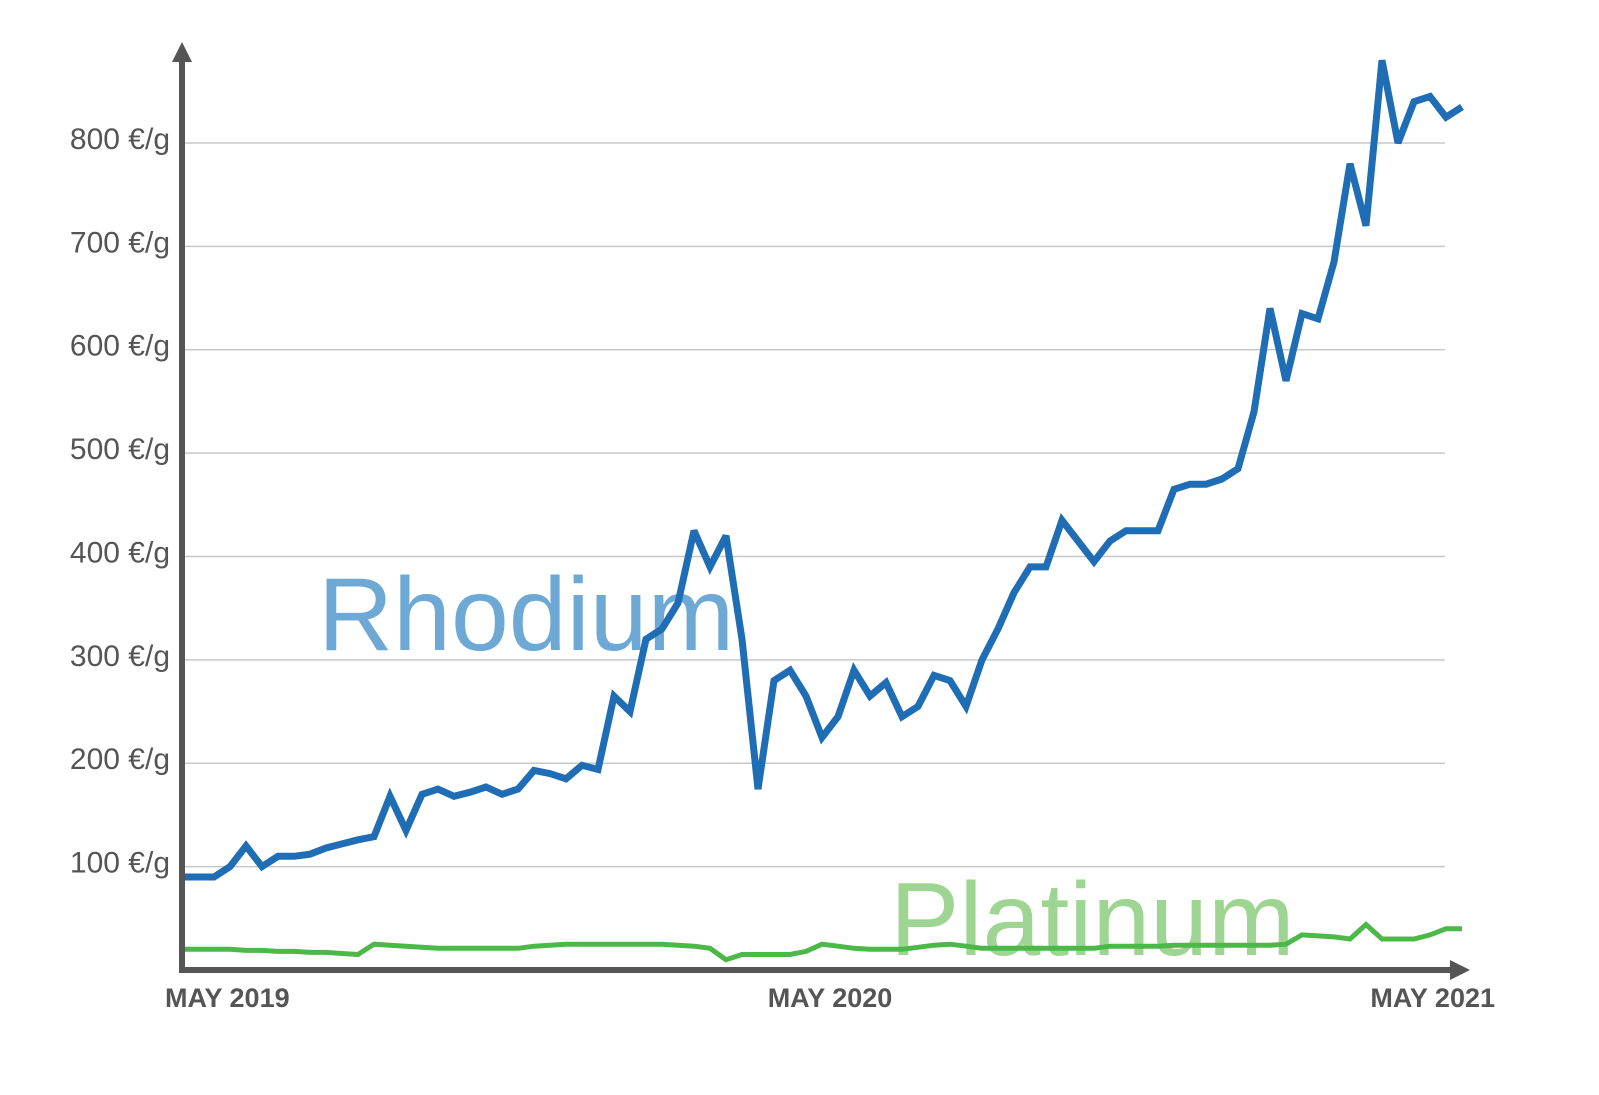 The width and height of the screenshot is (1599, 1095). Describe the element at coordinates (182, 52) in the screenshot. I see `y-axis-arrow` at that location.